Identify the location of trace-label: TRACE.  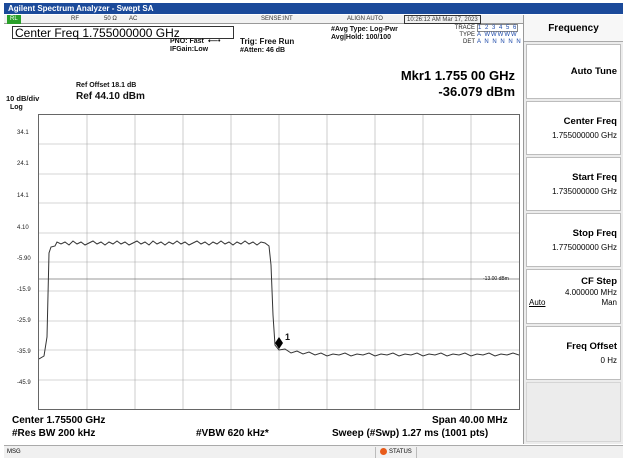
(464, 28).